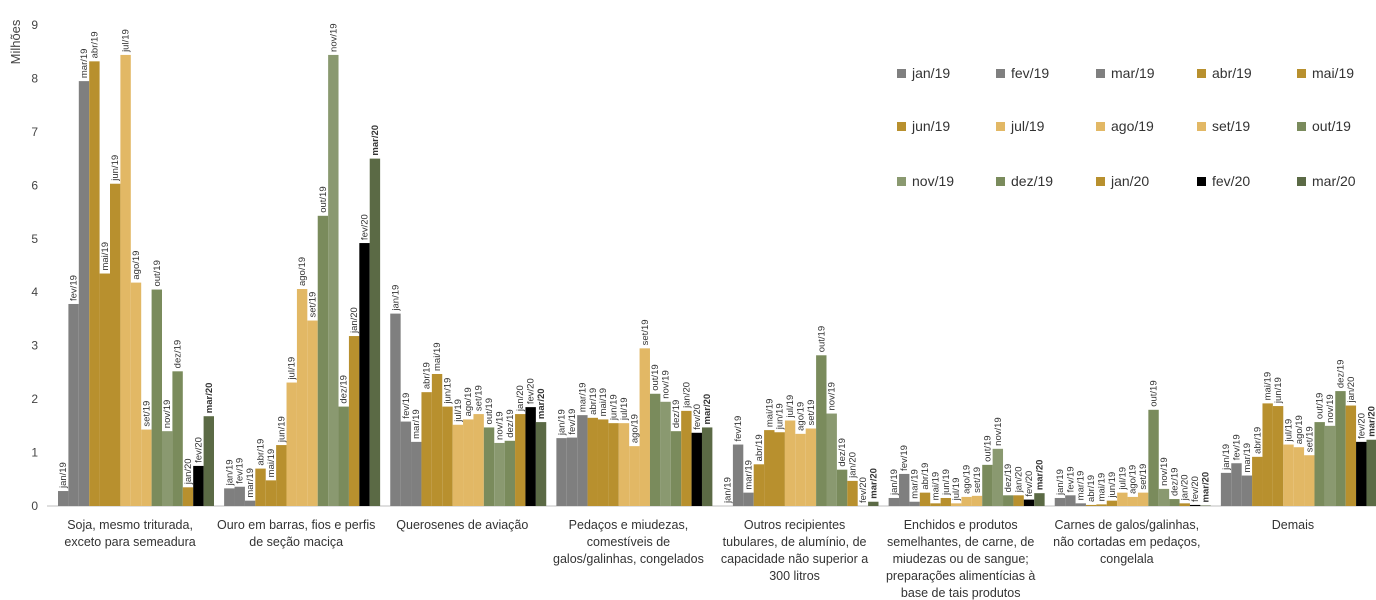 The image size is (1376, 600). I want to click on y-tick-label: 8, so click(34, 78).